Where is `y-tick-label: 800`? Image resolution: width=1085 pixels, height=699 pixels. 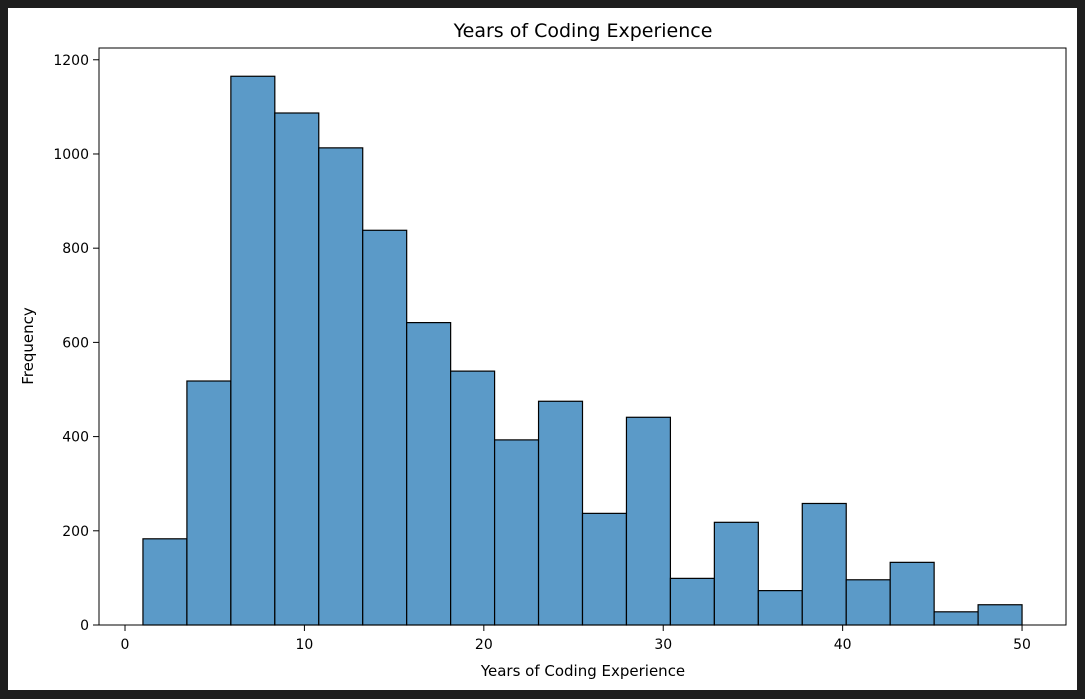
y-tick-label: 800 is located at coordinates (75, 249).